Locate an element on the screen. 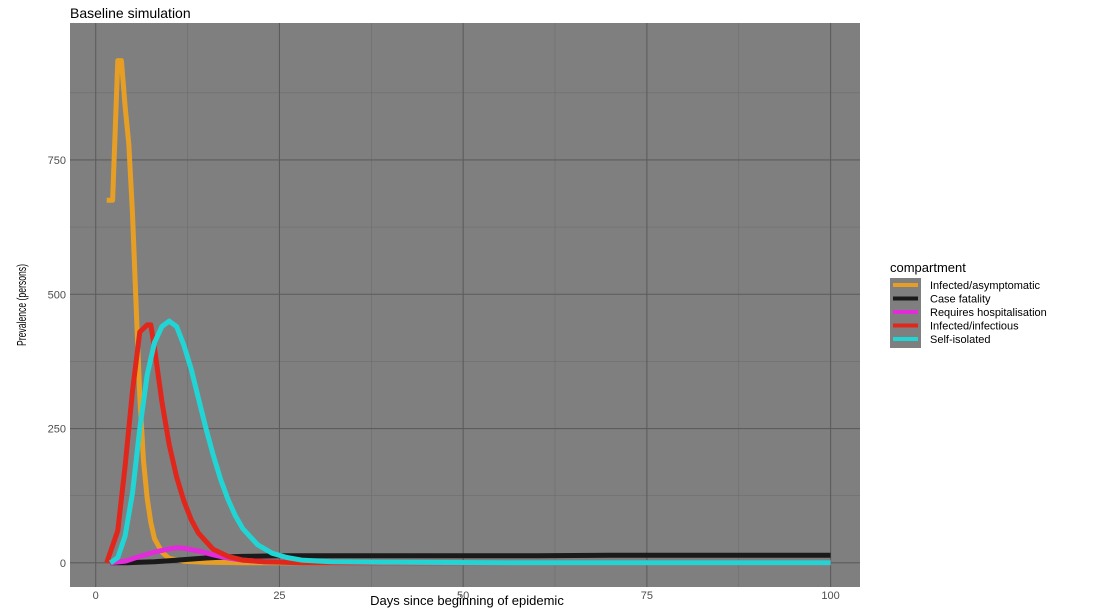 Image resolution: width=1109 pixels, height=609 pixels. legend-title: compartment is located at coordinates (928, 267).